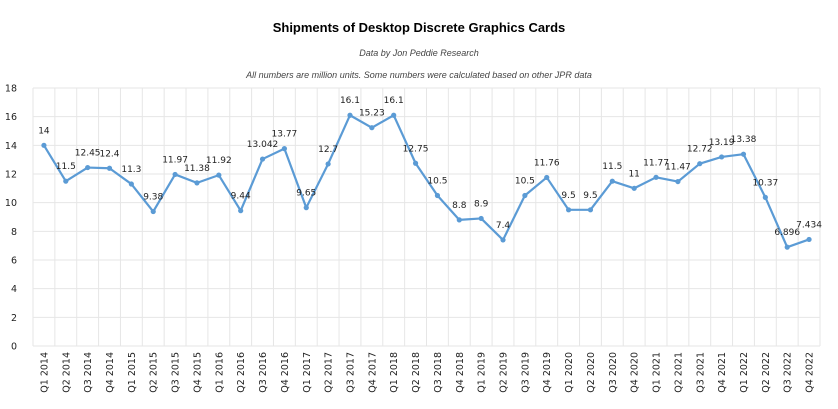  Describe the element at coordinates (787, 233) in the screenshot. I see `data-label: 6.896` at that location.